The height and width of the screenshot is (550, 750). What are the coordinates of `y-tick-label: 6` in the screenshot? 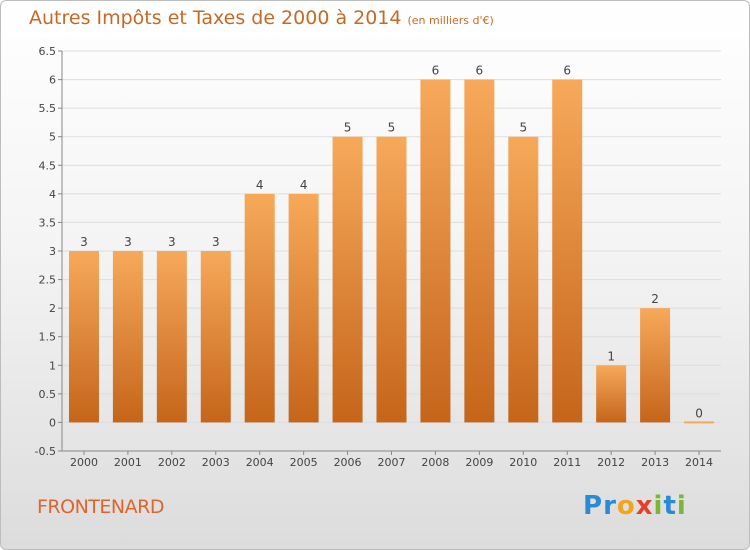 It's located at (52, 80).